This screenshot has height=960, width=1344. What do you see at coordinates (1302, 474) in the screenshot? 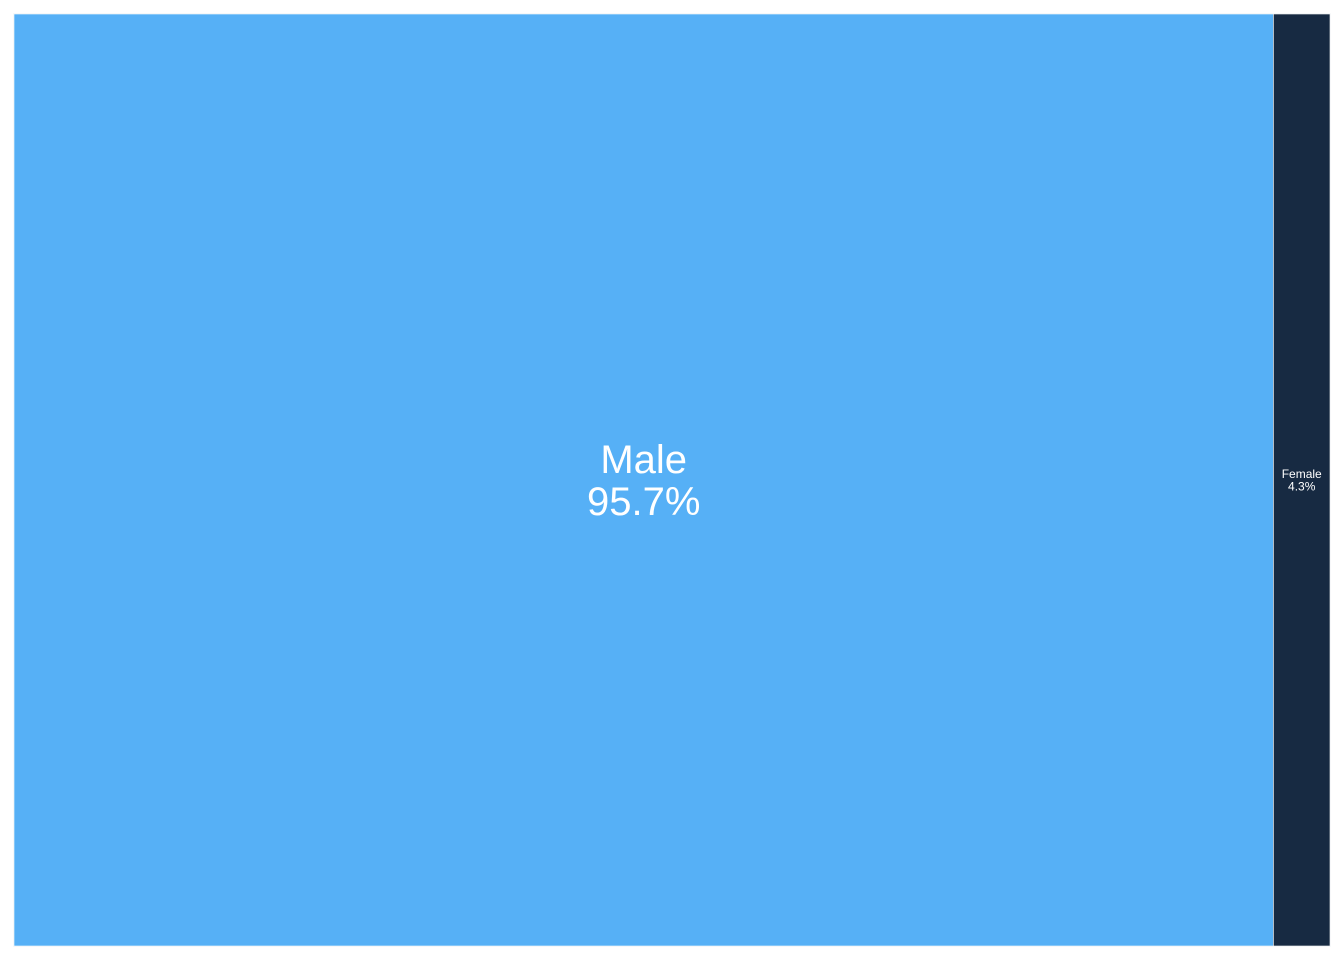
I see `tile-label-female: Female` at bounding box center [1302, 474].